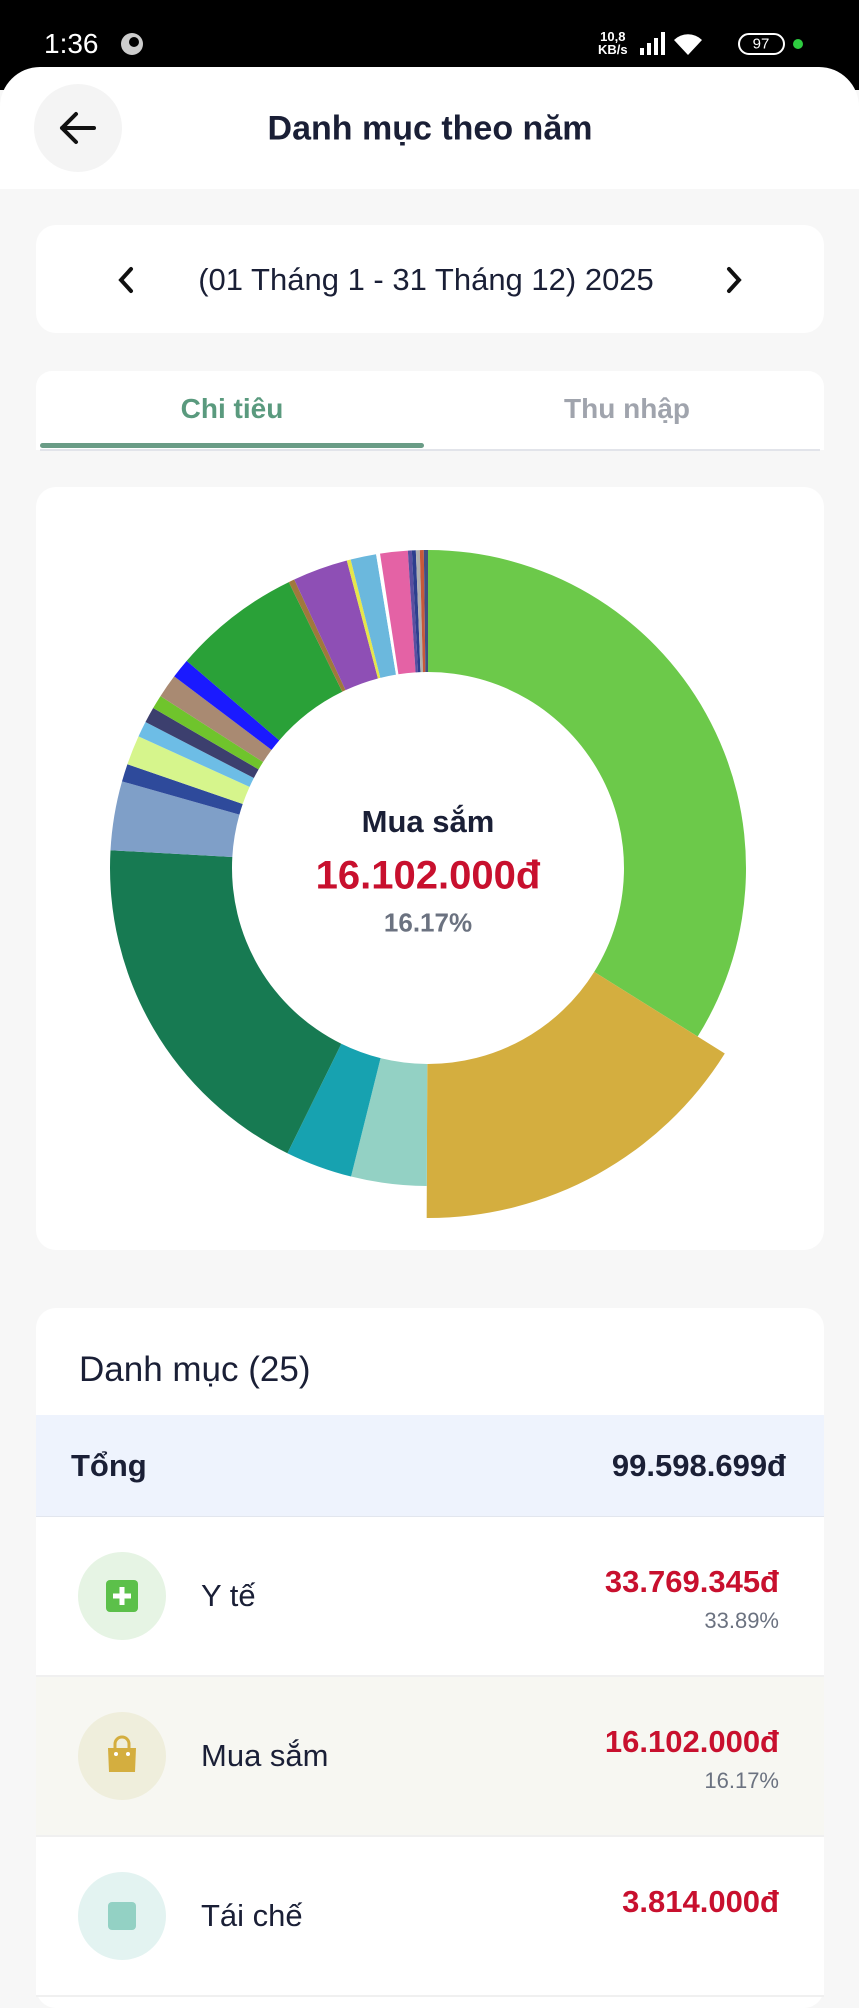  What do you see at coordinates (428, 922) in the screenshot?
I see `center-percent: 16.17%` at bounding box center [428, 922].